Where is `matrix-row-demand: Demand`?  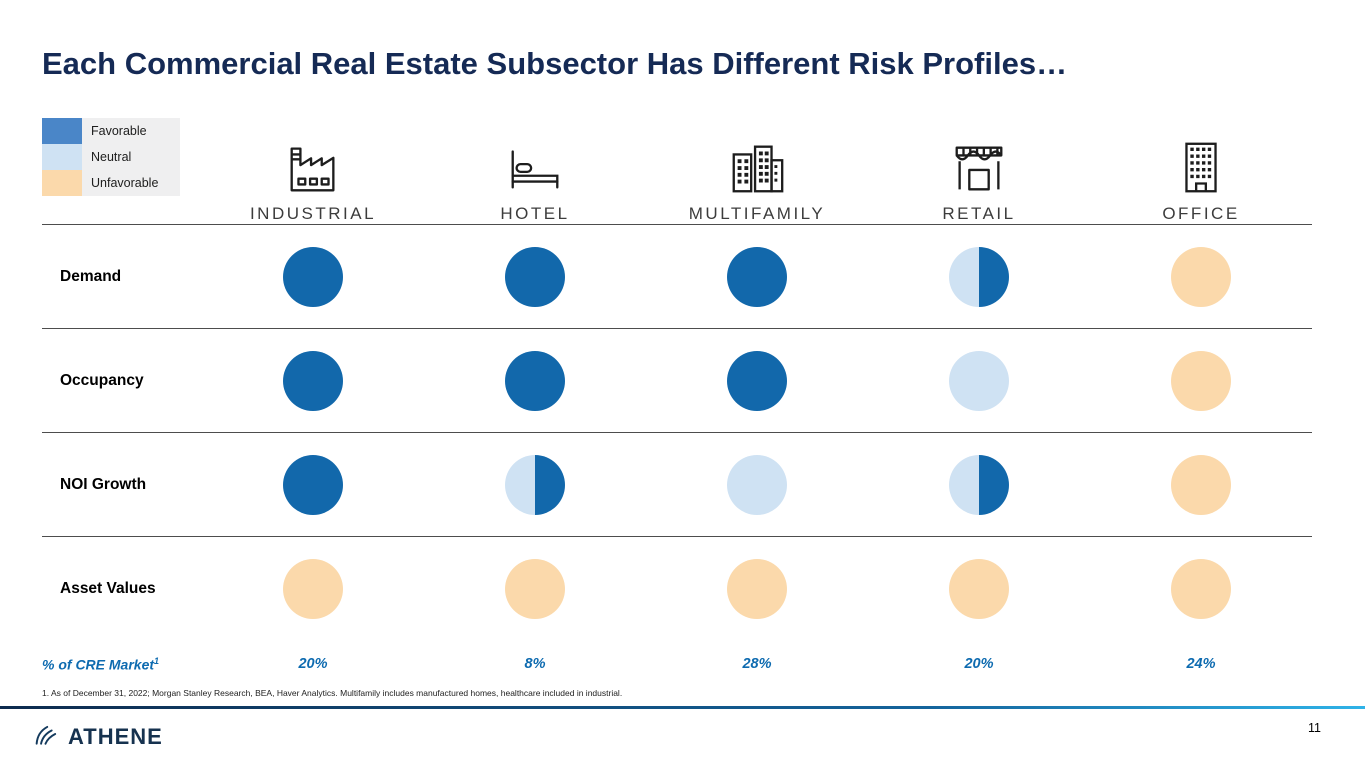 matrix-row-demand: Demand is located at coordinates (677, 276).